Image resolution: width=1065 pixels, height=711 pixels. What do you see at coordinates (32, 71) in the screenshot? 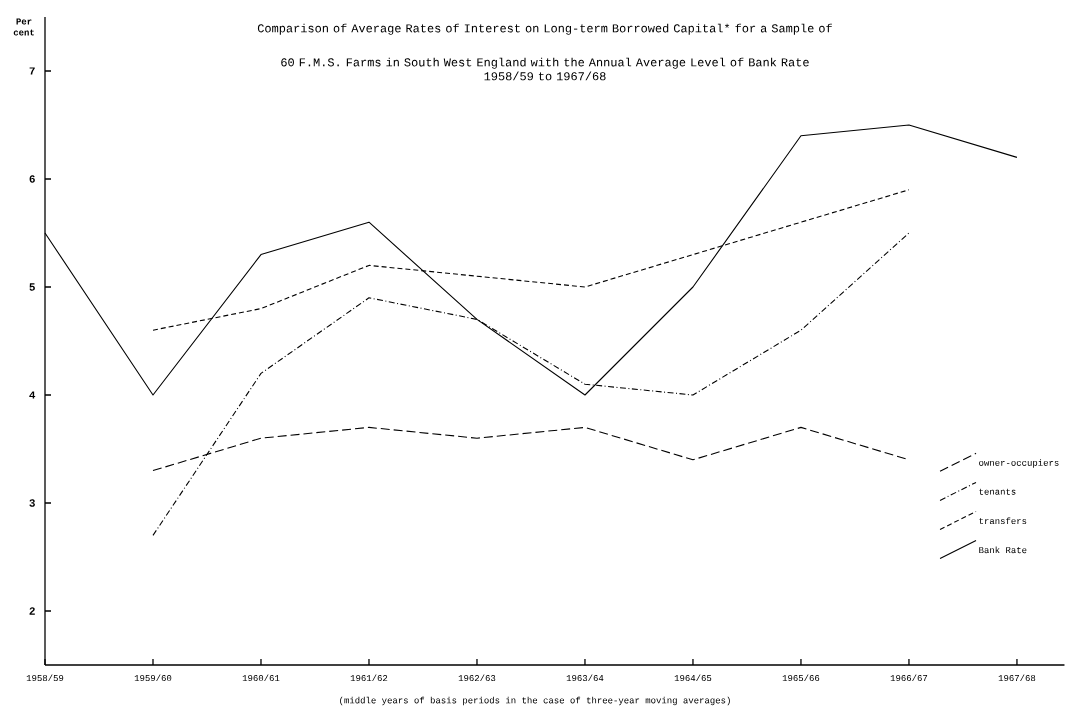
I see `y-tick-label: 7` at bounding box center [32, 71].